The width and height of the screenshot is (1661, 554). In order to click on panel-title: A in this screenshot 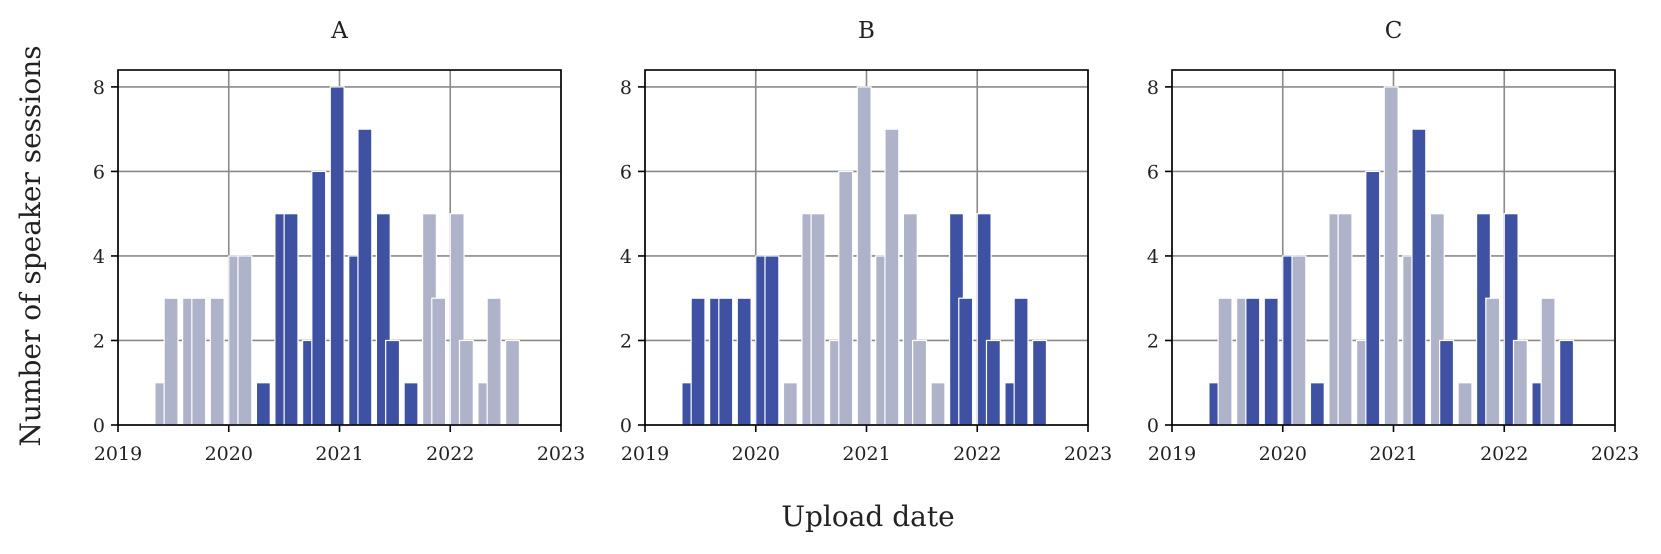, I will do `click(339, 31)`.